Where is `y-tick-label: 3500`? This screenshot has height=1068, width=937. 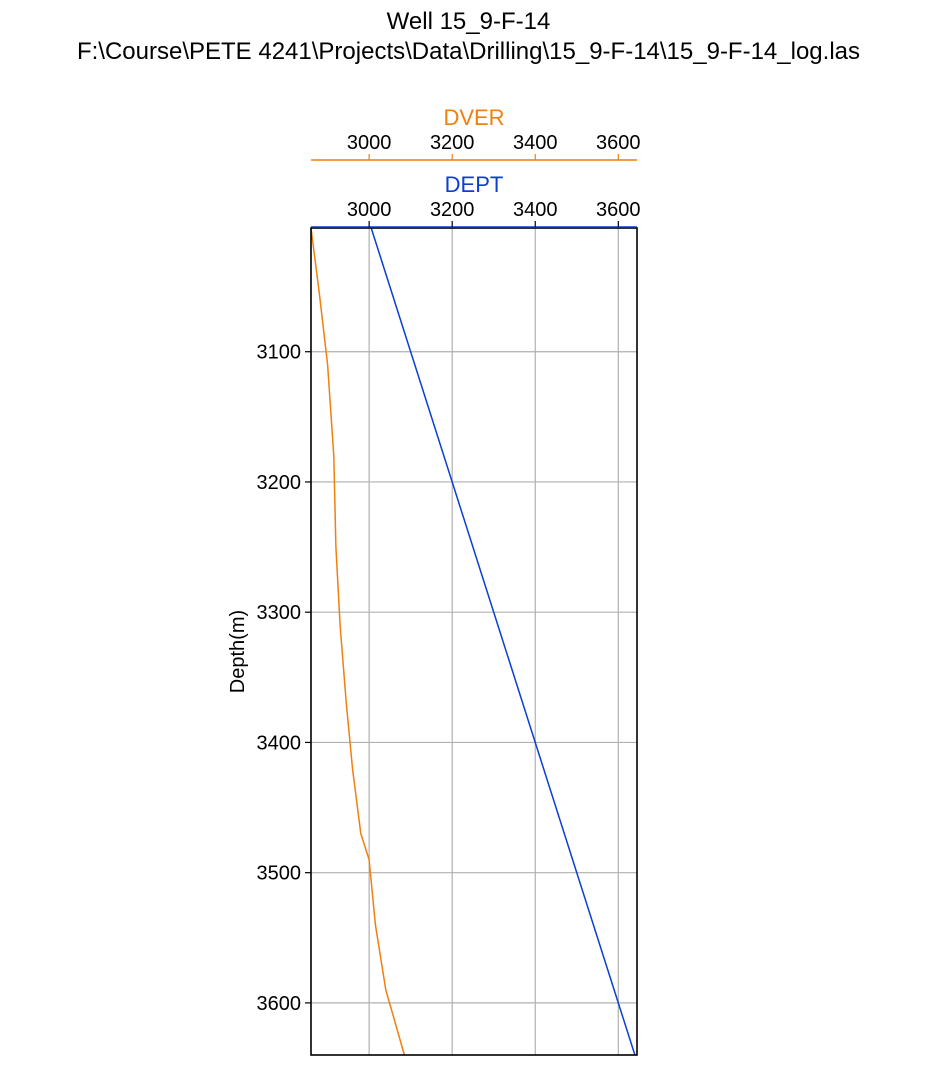 y-tick-label: 3500 is located at coordinates (279, 874).